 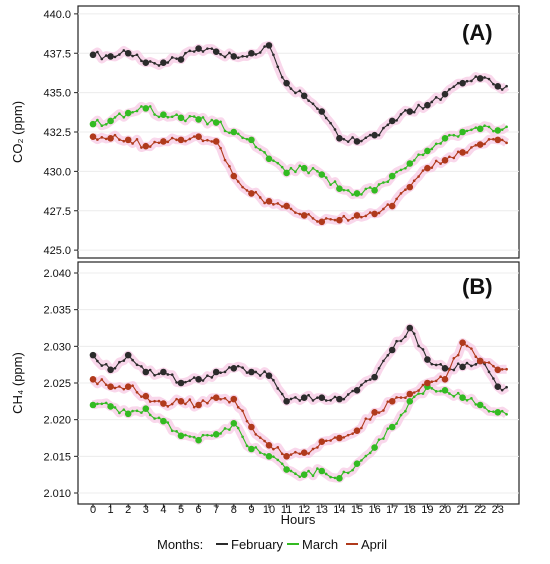 I want to click on legend-label-february: February, so click(x=257, y=544).